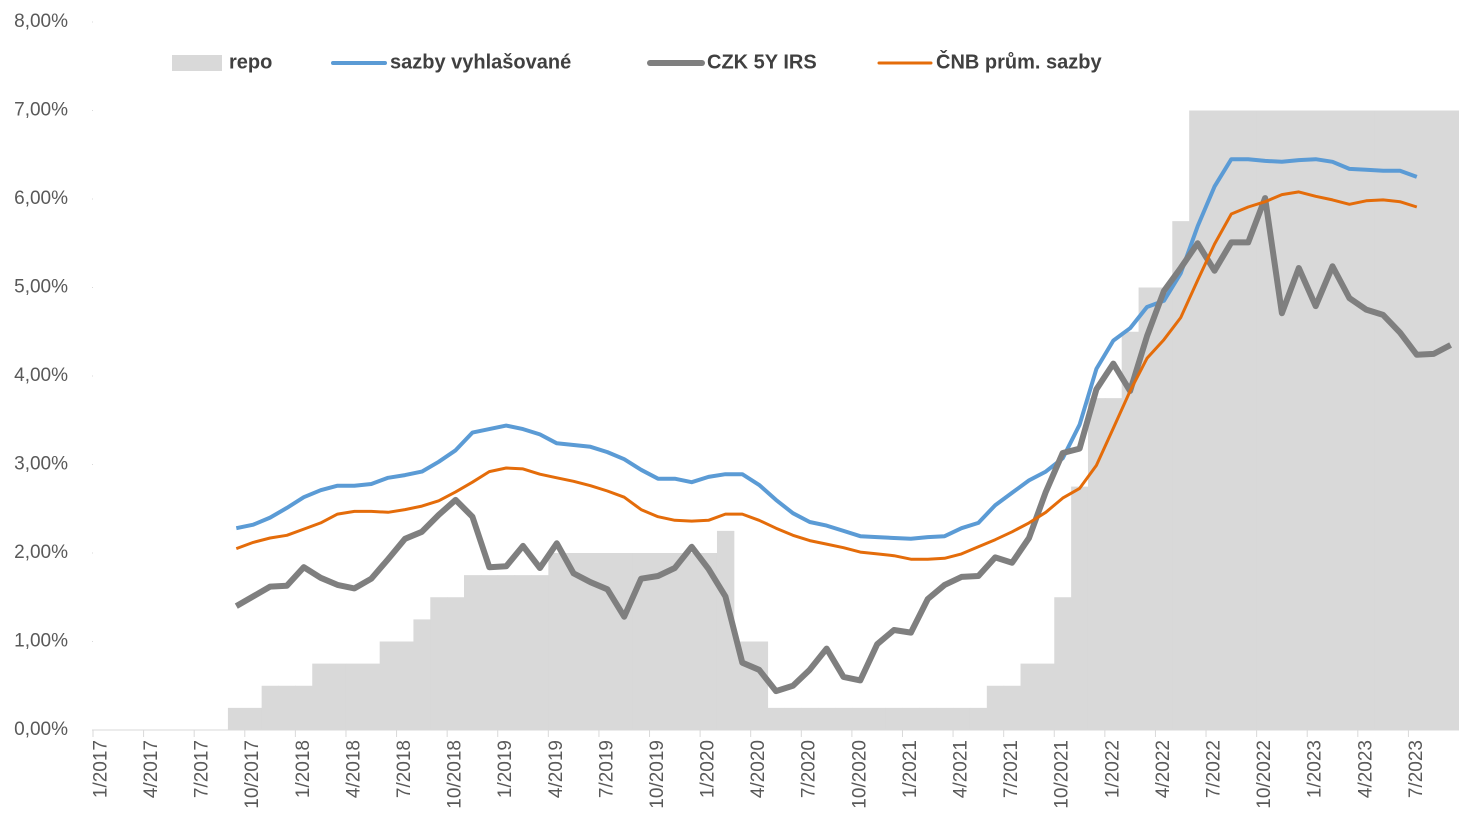 Image resolution: width=1459 pixels, height=827 pixels. Describe the element at coordinates (859, 774) in the screenshot. I see `x-tick-label: 10/2020` at that location.